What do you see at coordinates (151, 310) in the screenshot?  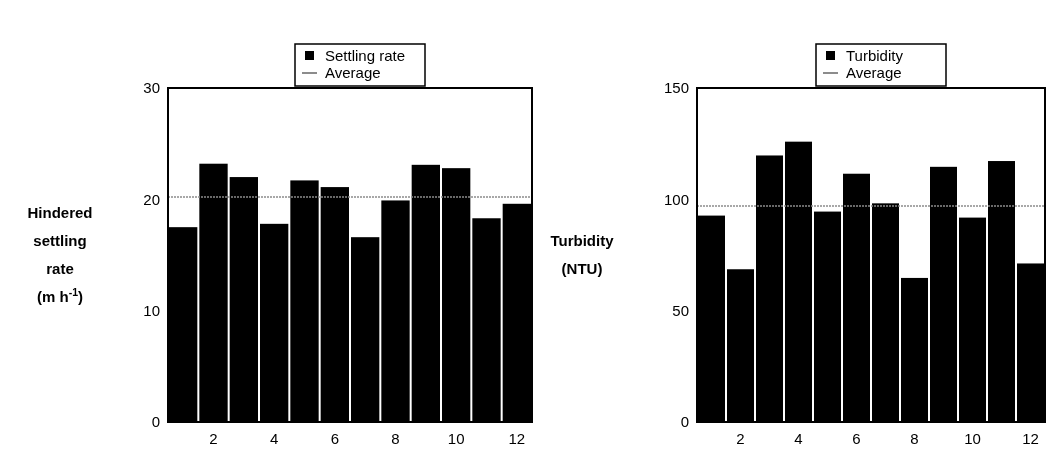 I see `y-tick-label: 10` at bounding box center [151, 310].